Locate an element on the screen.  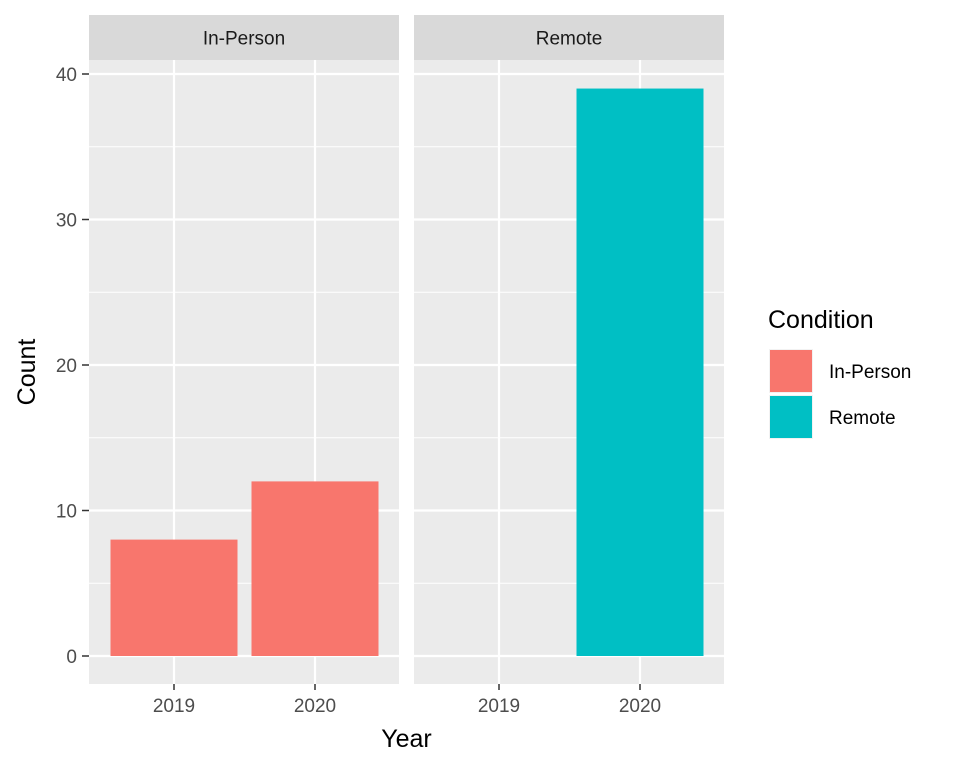
y-tick-label: 30 is located at coordinates (66, 221).